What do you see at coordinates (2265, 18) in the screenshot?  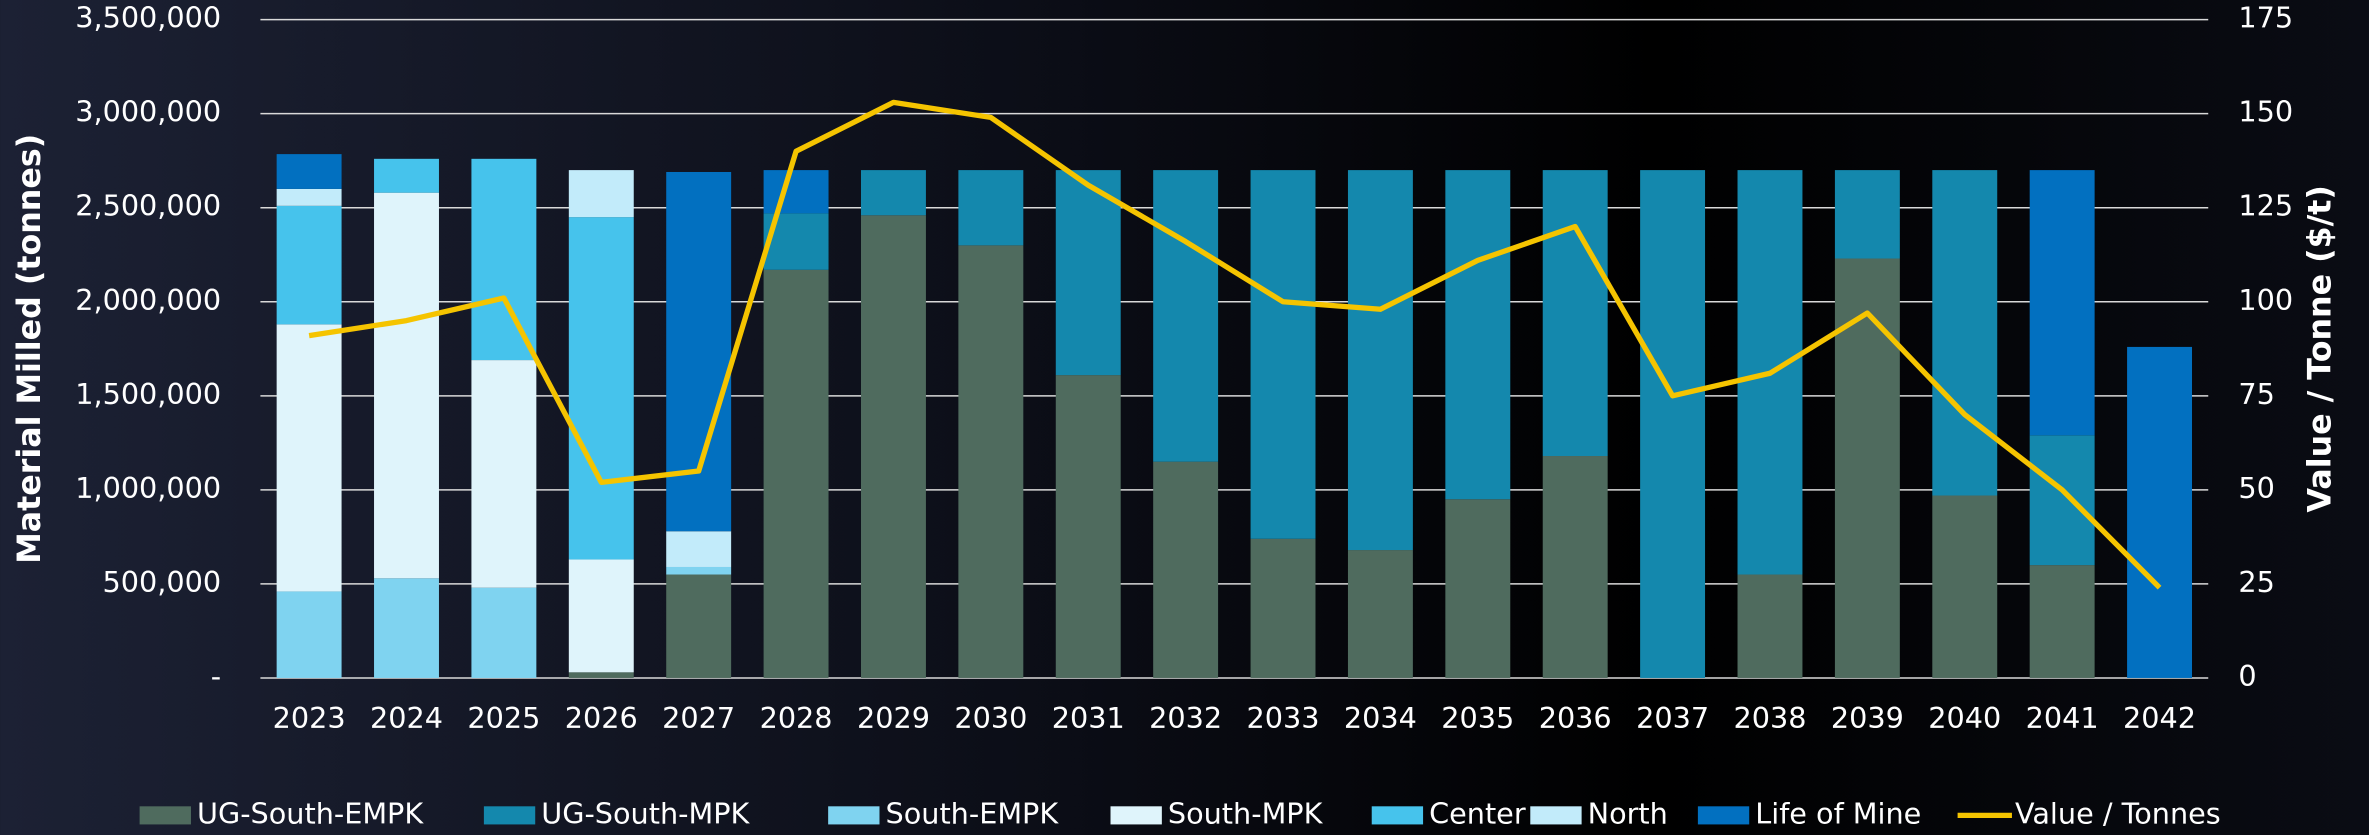 I see `y2-tick-label: 175` at bounding box center [2265, 18].